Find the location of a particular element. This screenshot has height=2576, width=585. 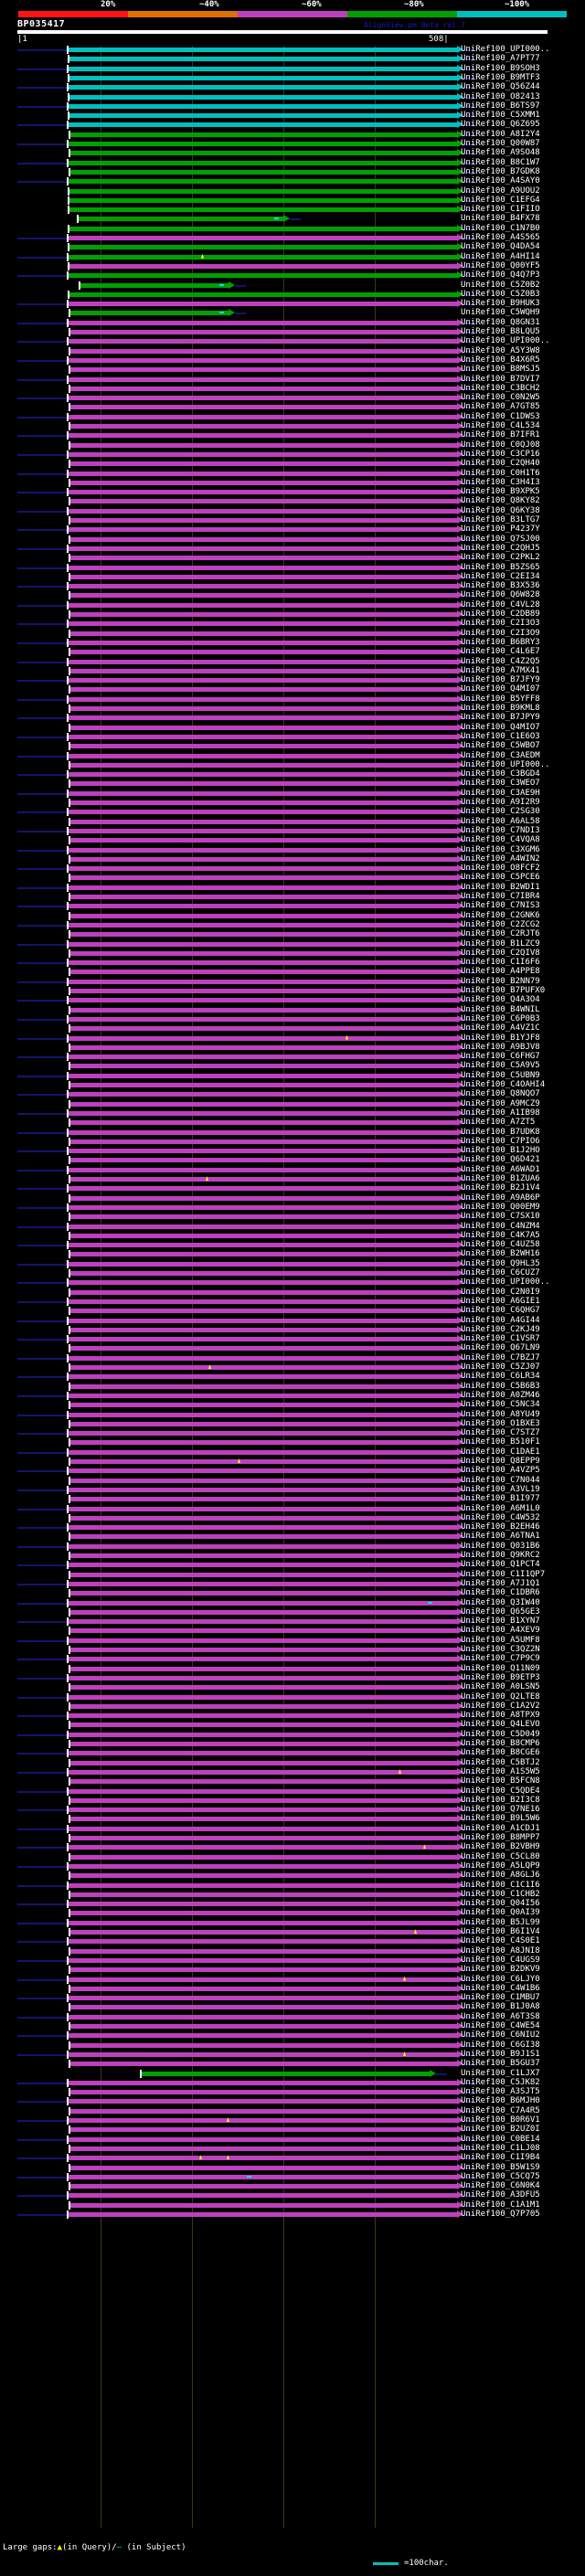

hsp-subject-label: UniRef100_B7UDK8 is located at coordinates (501, 1132).